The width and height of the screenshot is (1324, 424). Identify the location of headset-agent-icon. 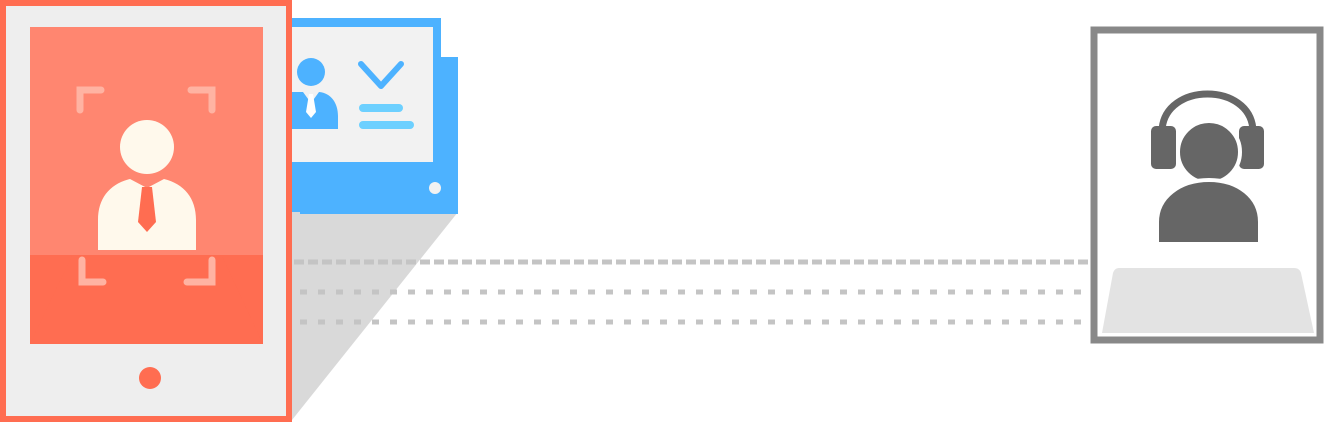
(1207, 168).